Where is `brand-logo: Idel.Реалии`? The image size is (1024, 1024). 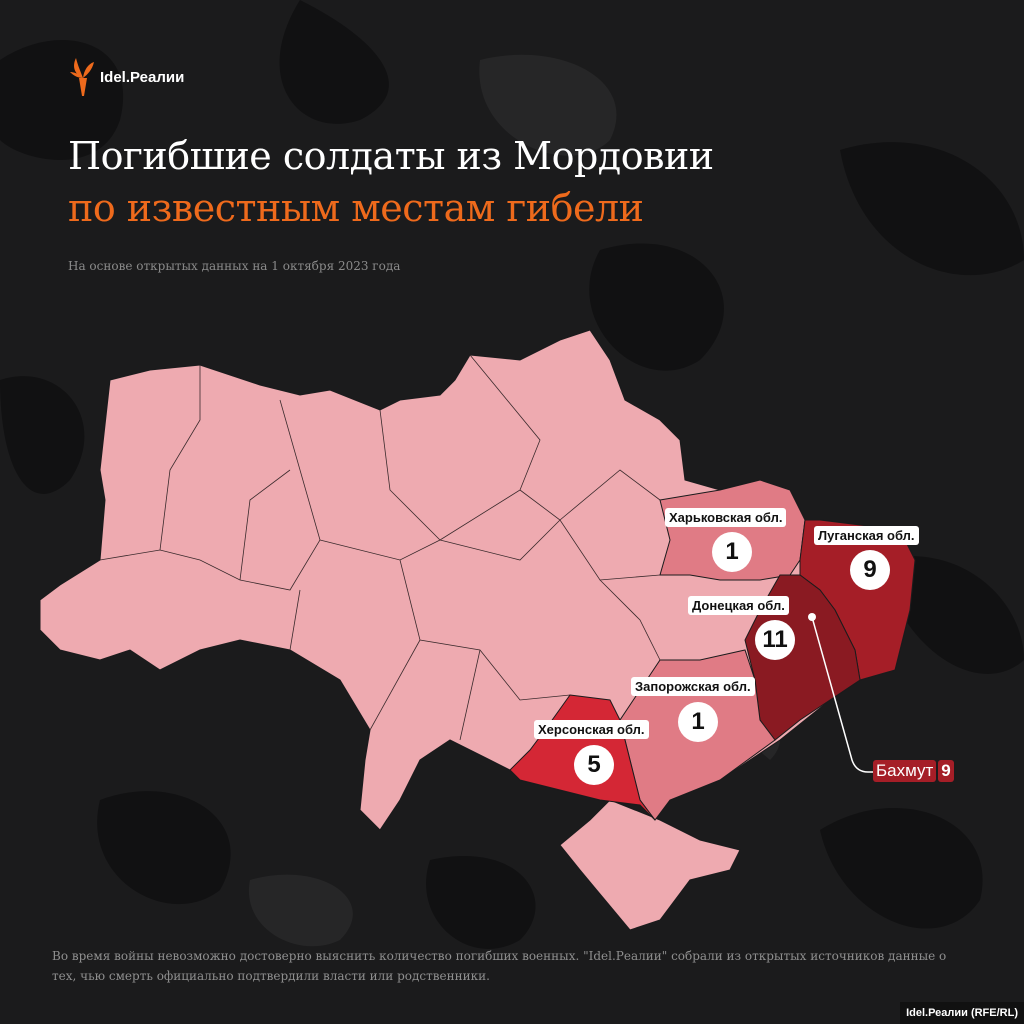
brand-logo: Idel.Реалии is located at coordinates (127, 77).